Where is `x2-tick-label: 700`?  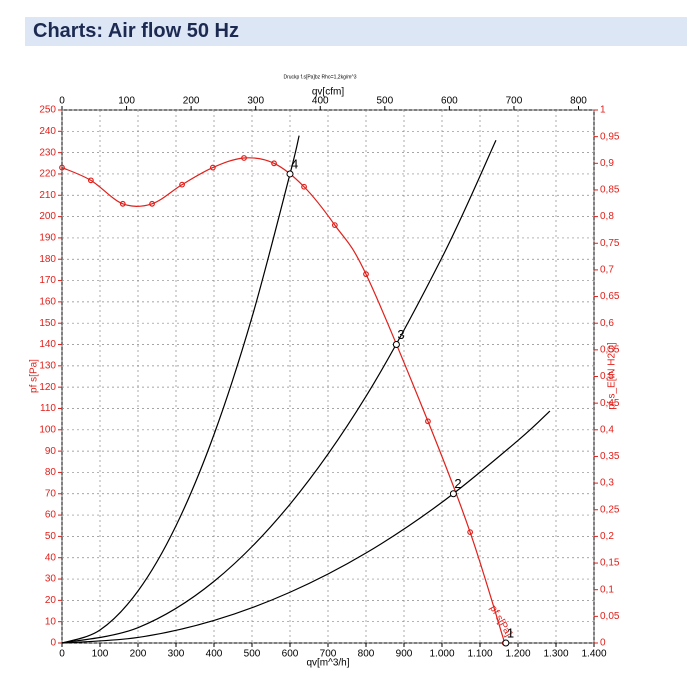
x2-tick-label: 700 is located at coordinates (514, 101).